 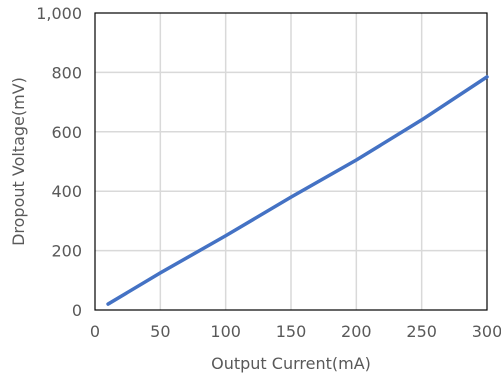 What do you see at coordinates (18, 161) in the screenshot?
I see `y-axis-label: Dropout Voltage(mV)` at bounding box center [18, 161].